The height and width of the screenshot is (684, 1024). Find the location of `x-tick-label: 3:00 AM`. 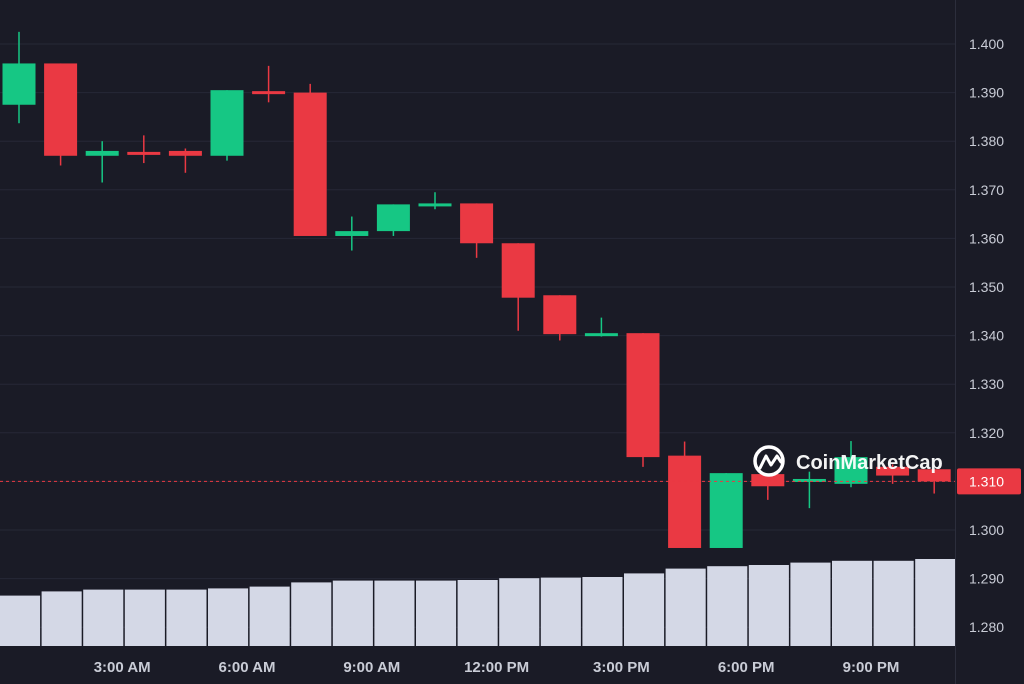

x-tick-label: 3:00 AM is located at coordinates (122, 667).